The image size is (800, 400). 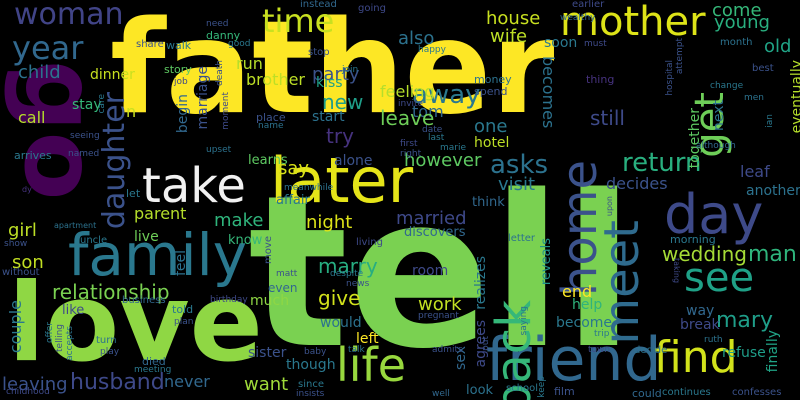 I want to click on word: never, so click(x=187, y=381).